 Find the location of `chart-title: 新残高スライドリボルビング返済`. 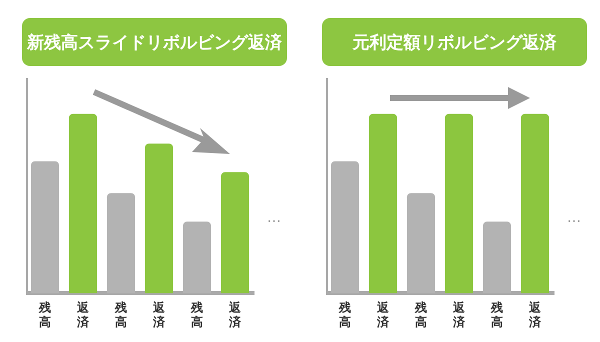

chart-title: 新残高スライドリボルビング返済 is located at coordinates (154, 42).